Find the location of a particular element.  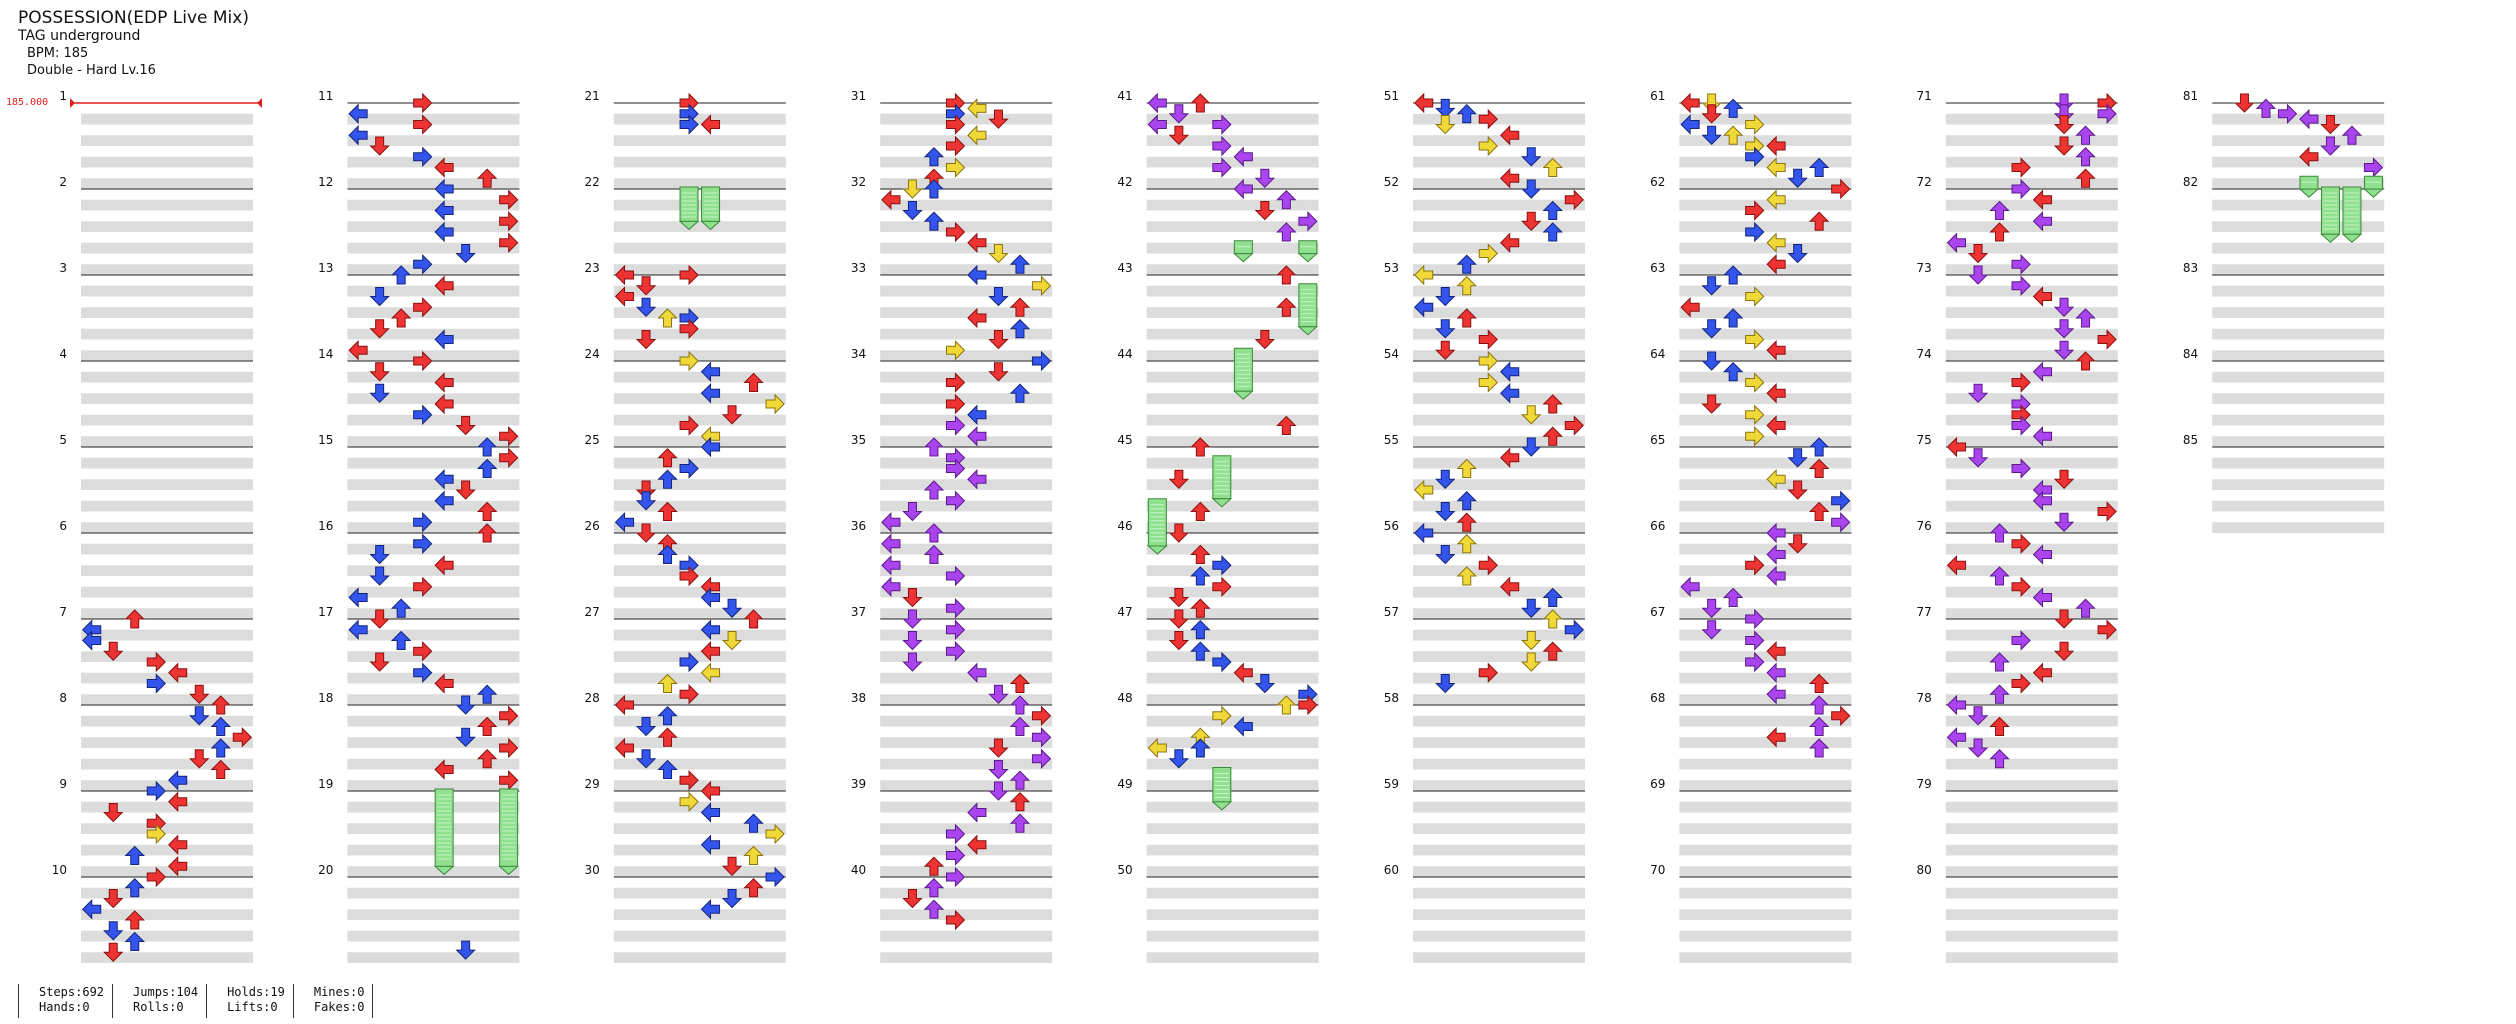

measure-6: 6 is located at coordinates (156, 569).